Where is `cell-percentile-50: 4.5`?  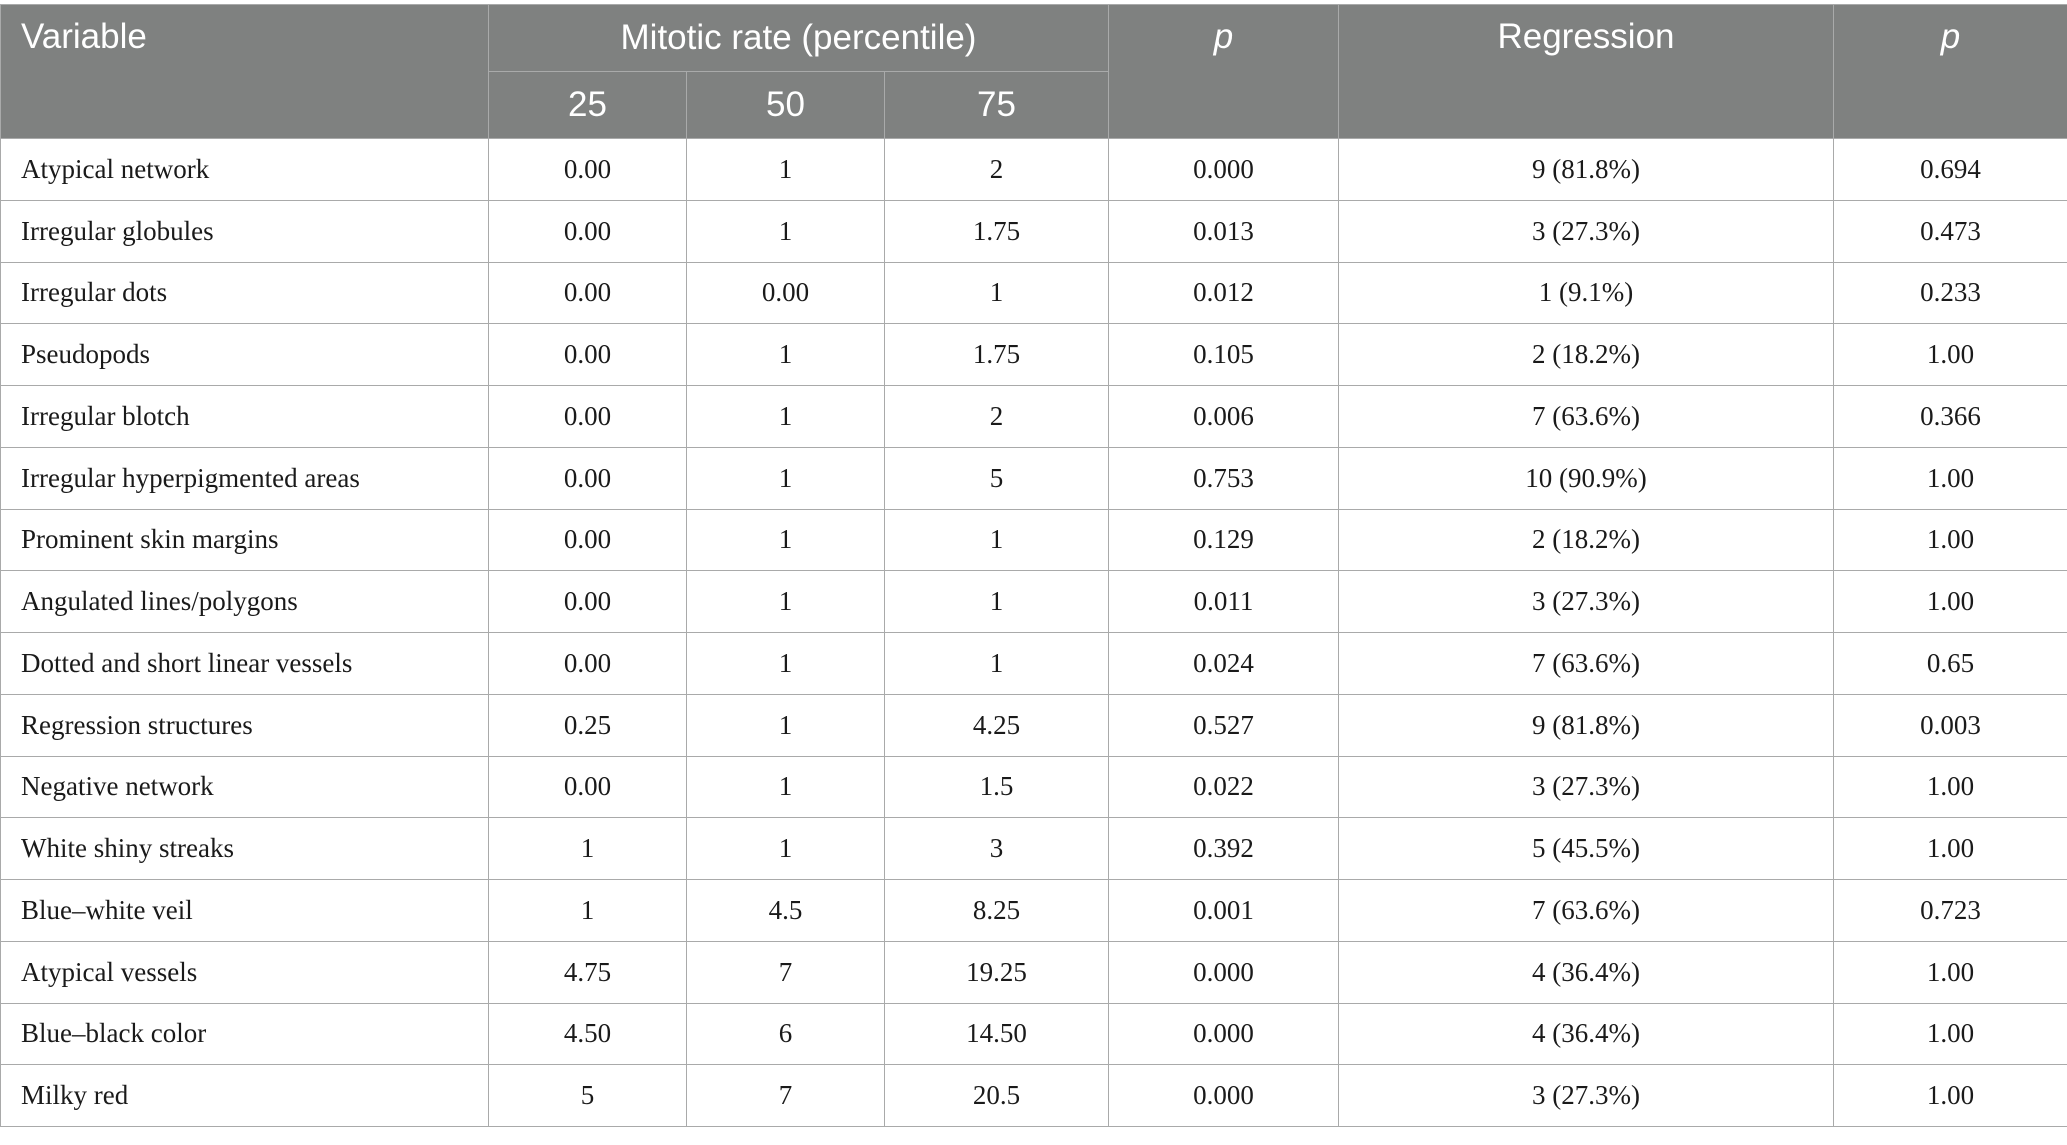
cell-percentile-50: 4.5 is located at coordinates (786, 911).